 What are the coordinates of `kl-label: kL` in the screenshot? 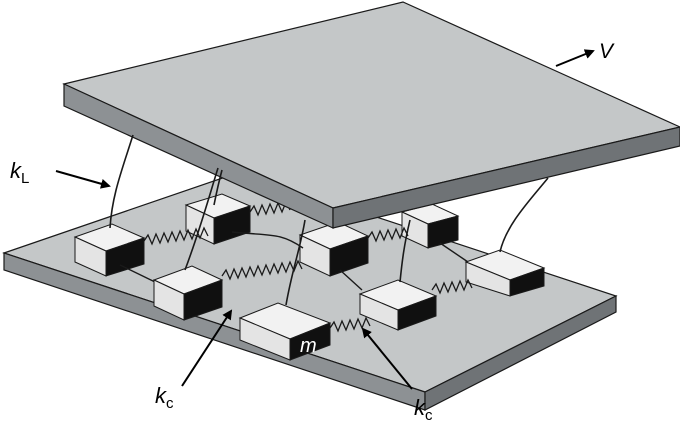 It's located at (19, 172).